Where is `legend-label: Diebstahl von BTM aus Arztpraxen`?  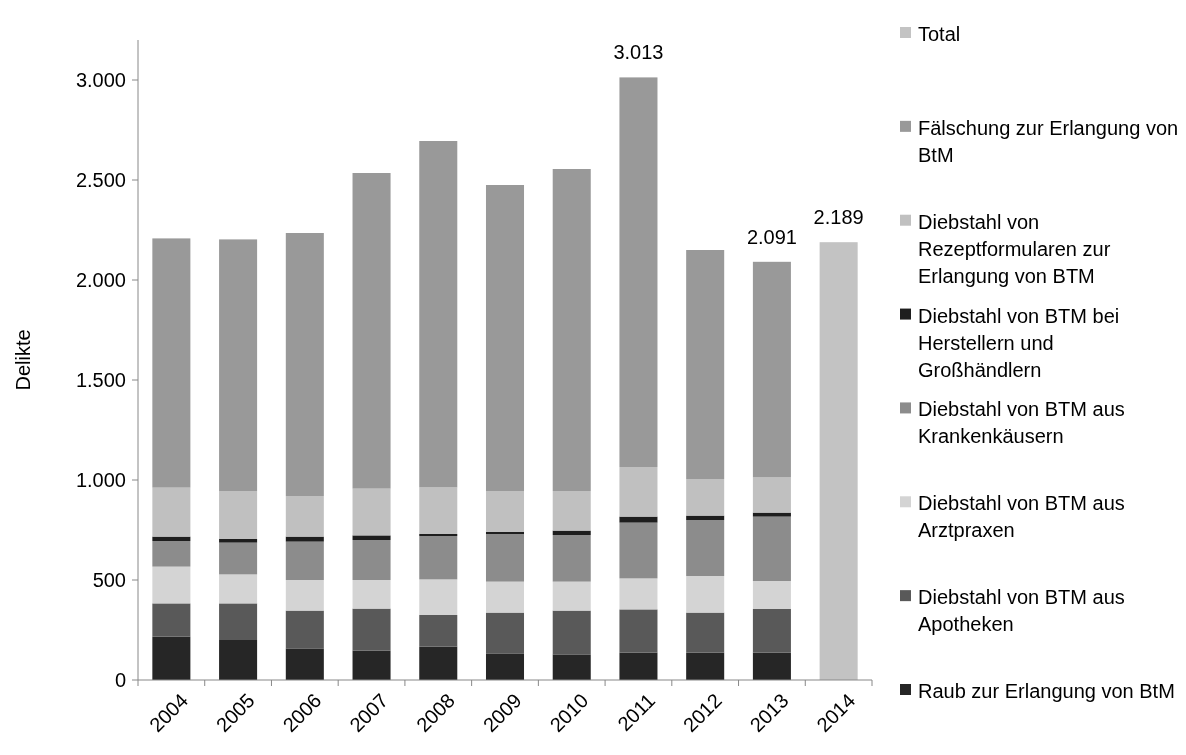 legend-label: Diebstahl von BTM aus Arztpraxen is located at coordinates (1021, 517).